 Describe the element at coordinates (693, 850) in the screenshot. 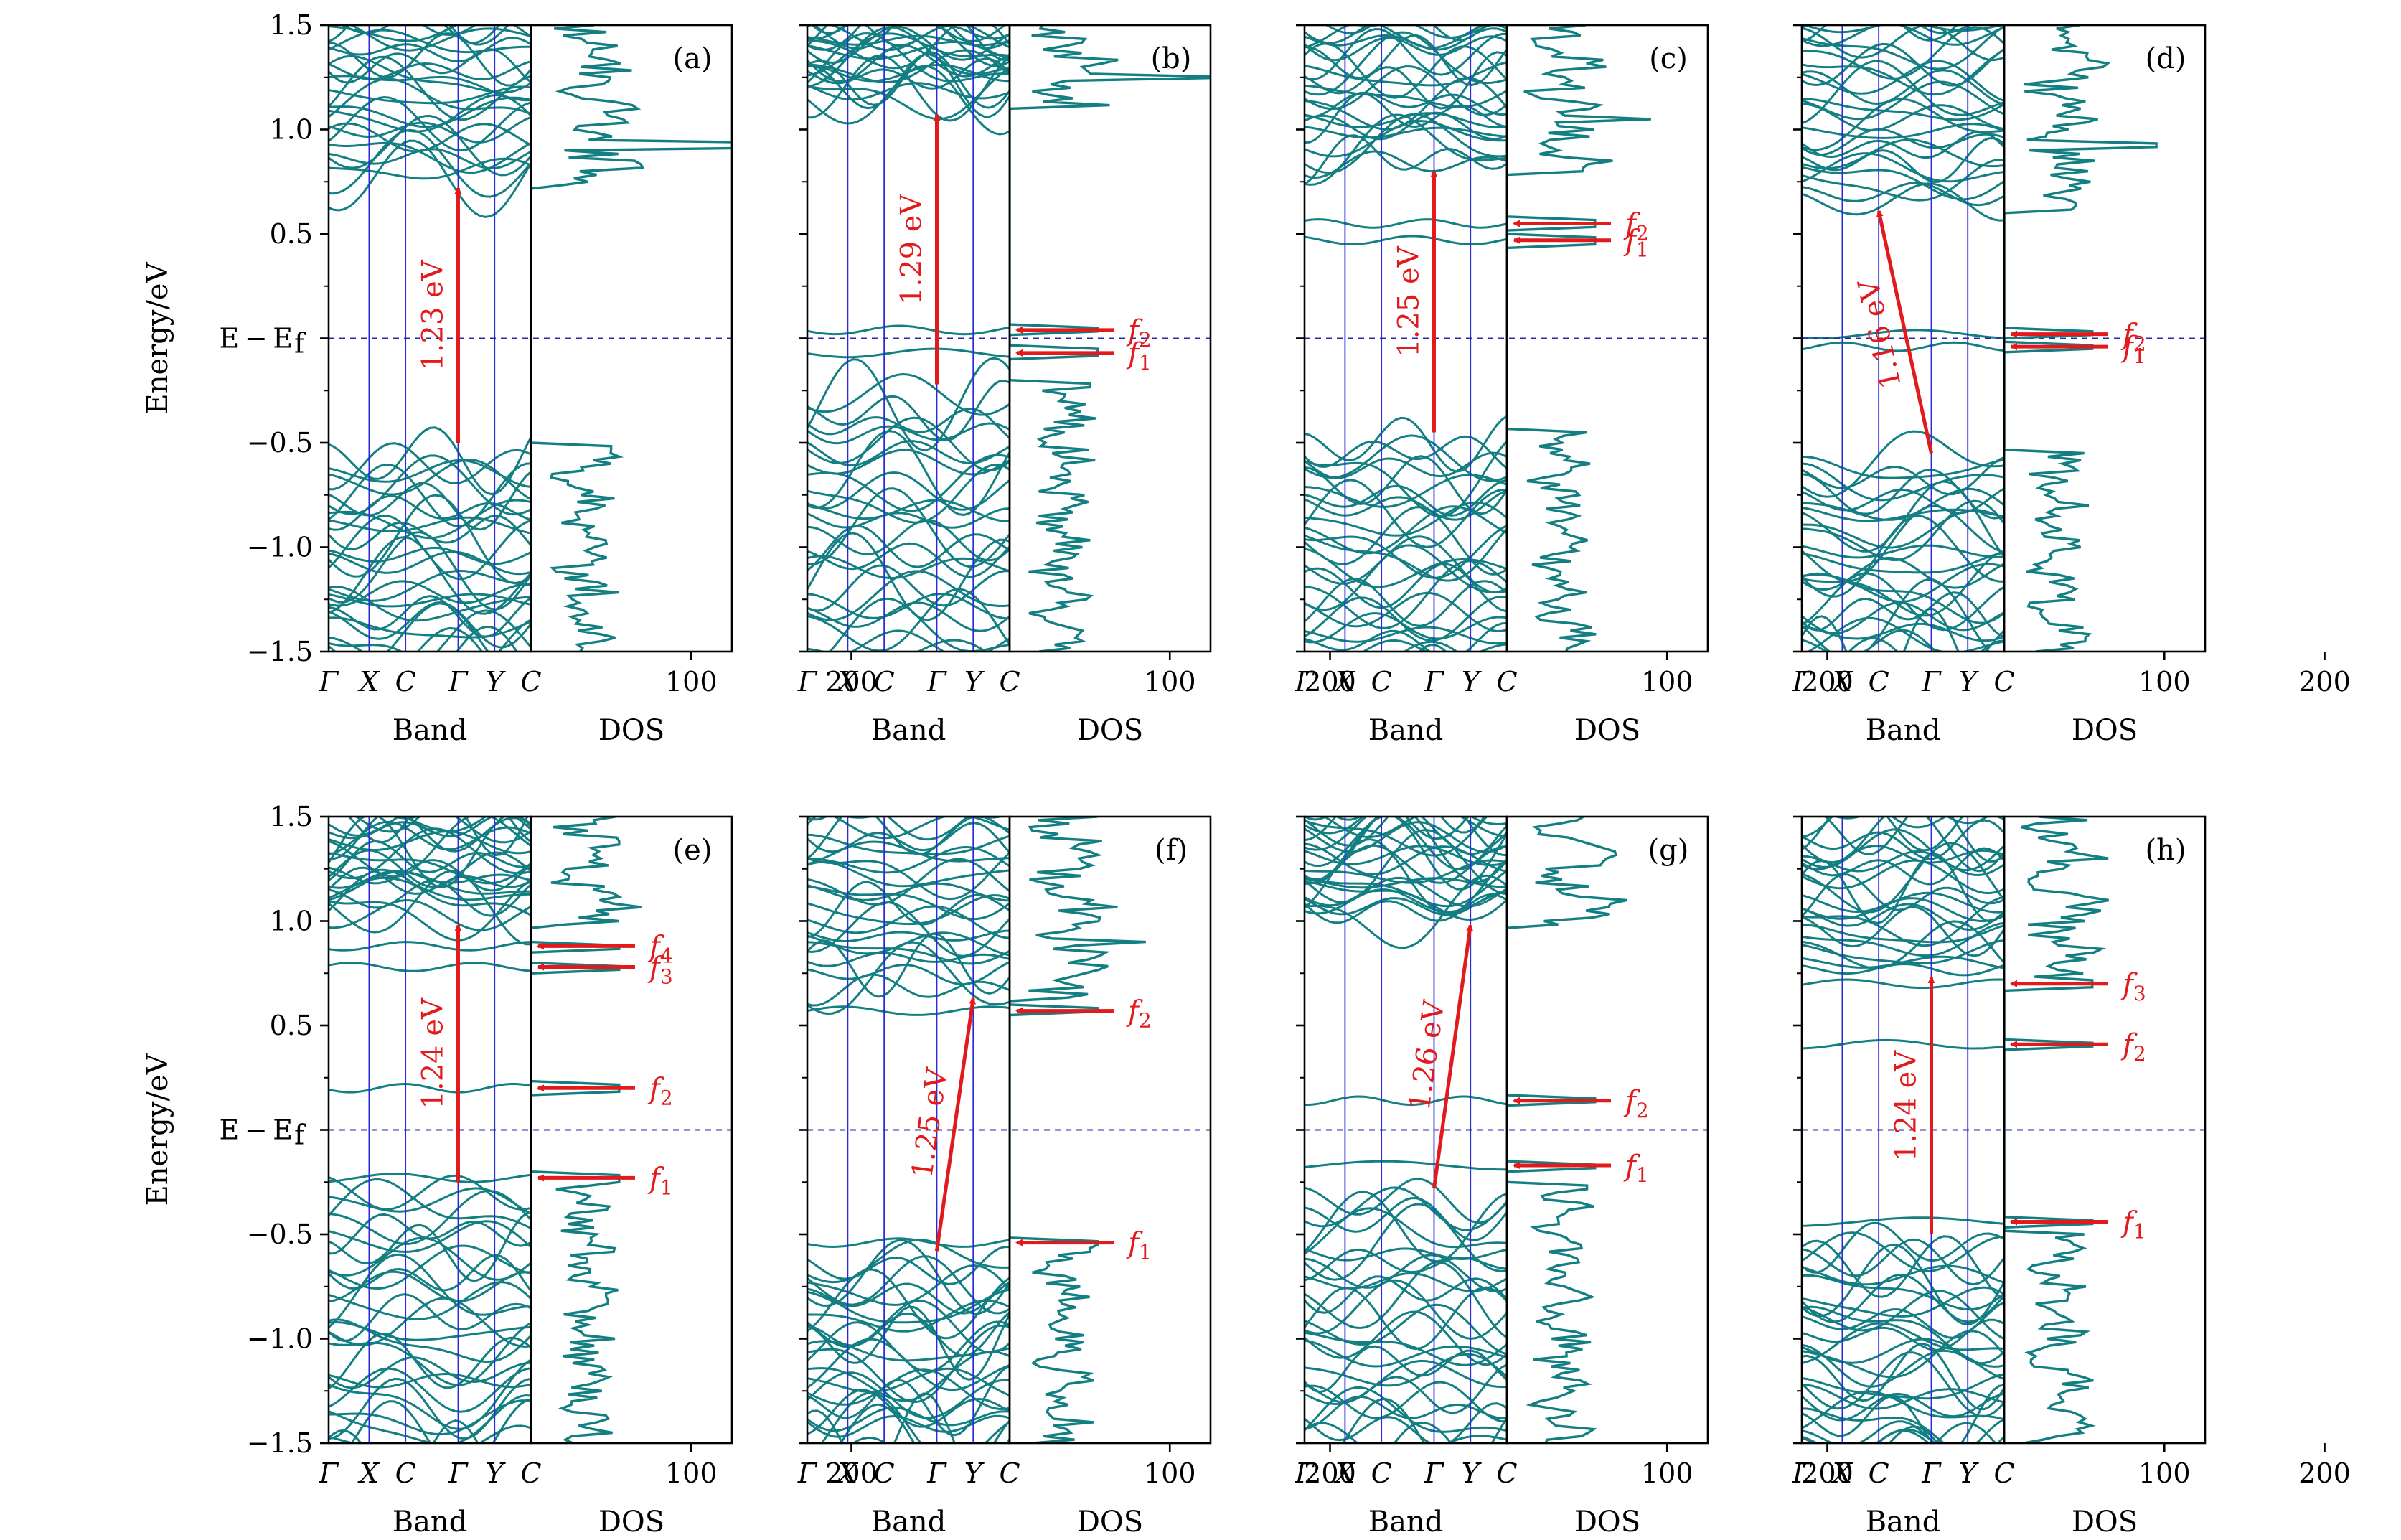

I see `panel-label: (e)` at that location.